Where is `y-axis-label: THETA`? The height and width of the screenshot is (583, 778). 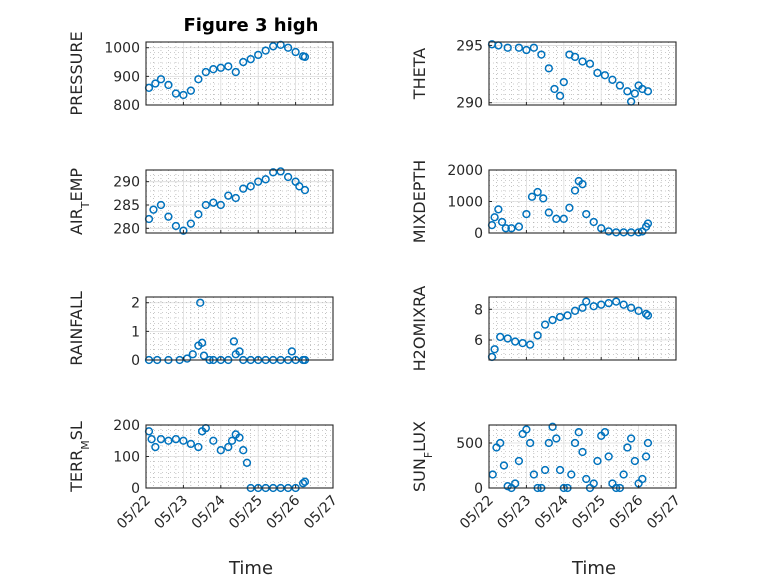 y-axis-label: THETA is located at coordinates (419, 74).